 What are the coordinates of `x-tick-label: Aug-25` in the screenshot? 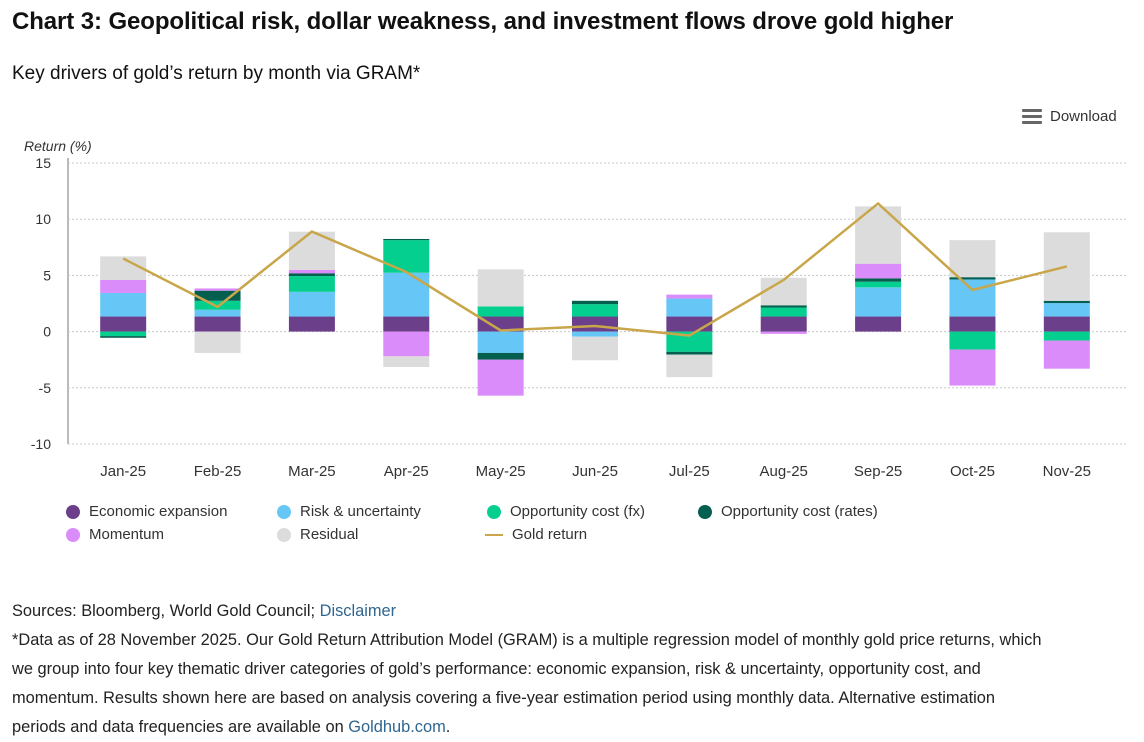 It's located at (784, 471).